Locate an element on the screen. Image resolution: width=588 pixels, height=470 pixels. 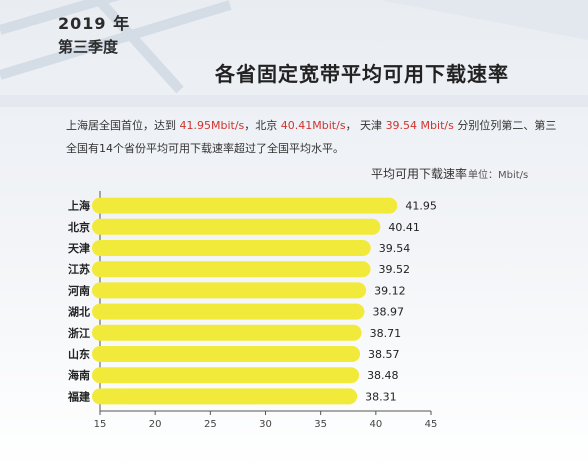
description-line-2: 全国有14个省份平均可用下载速率超过了全国平均水平。 is located at coordinates (205, 148).